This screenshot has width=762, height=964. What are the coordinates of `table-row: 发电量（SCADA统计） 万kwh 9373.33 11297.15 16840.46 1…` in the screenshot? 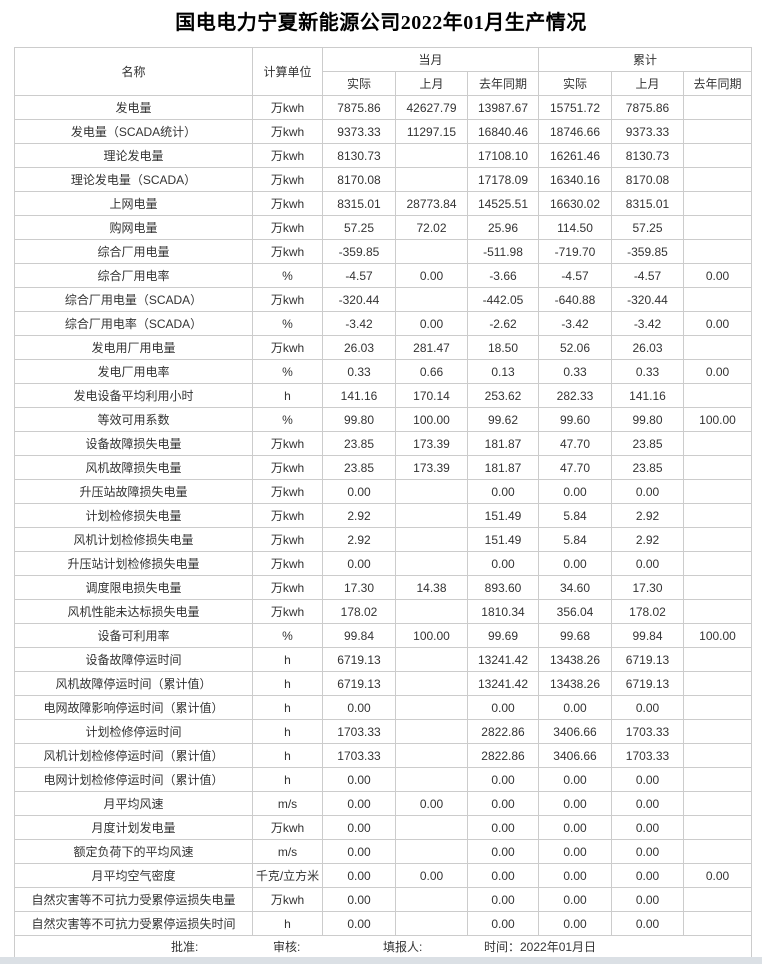 It's located at (383, 131).